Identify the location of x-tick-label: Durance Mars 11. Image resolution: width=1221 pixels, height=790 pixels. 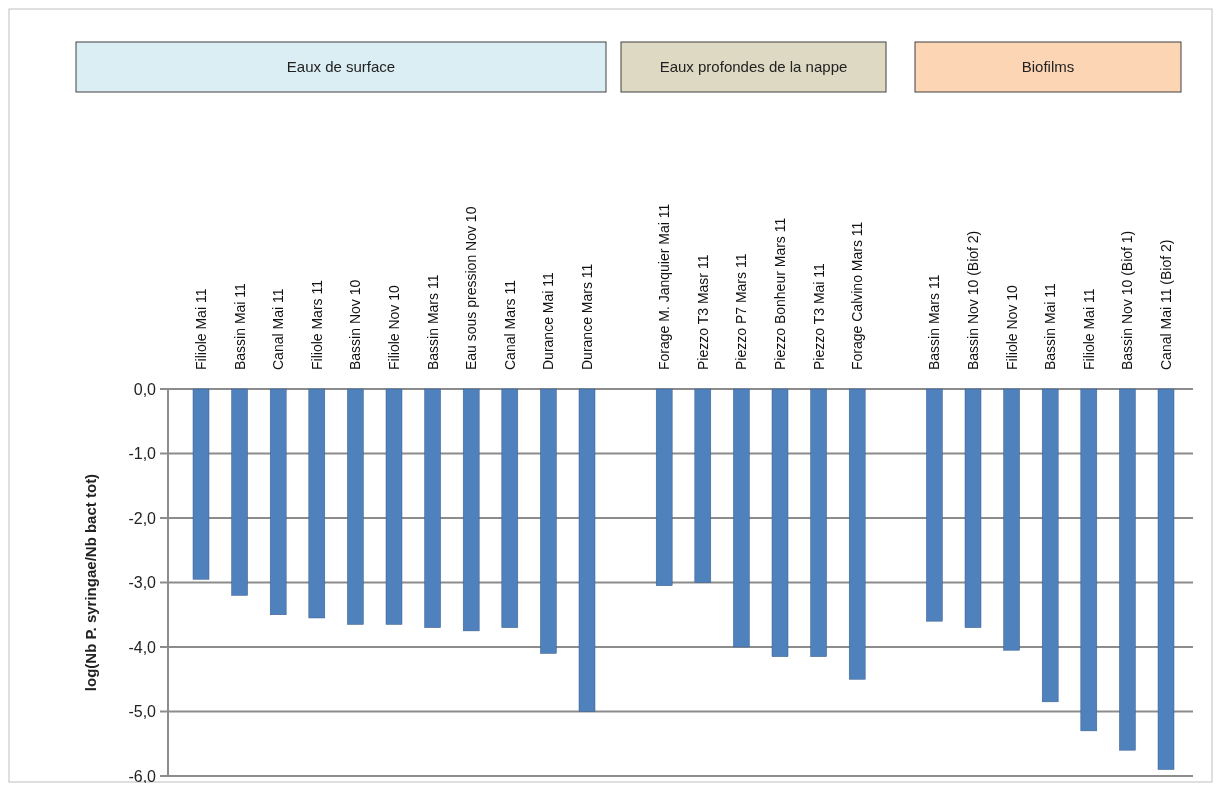
(587, 316).